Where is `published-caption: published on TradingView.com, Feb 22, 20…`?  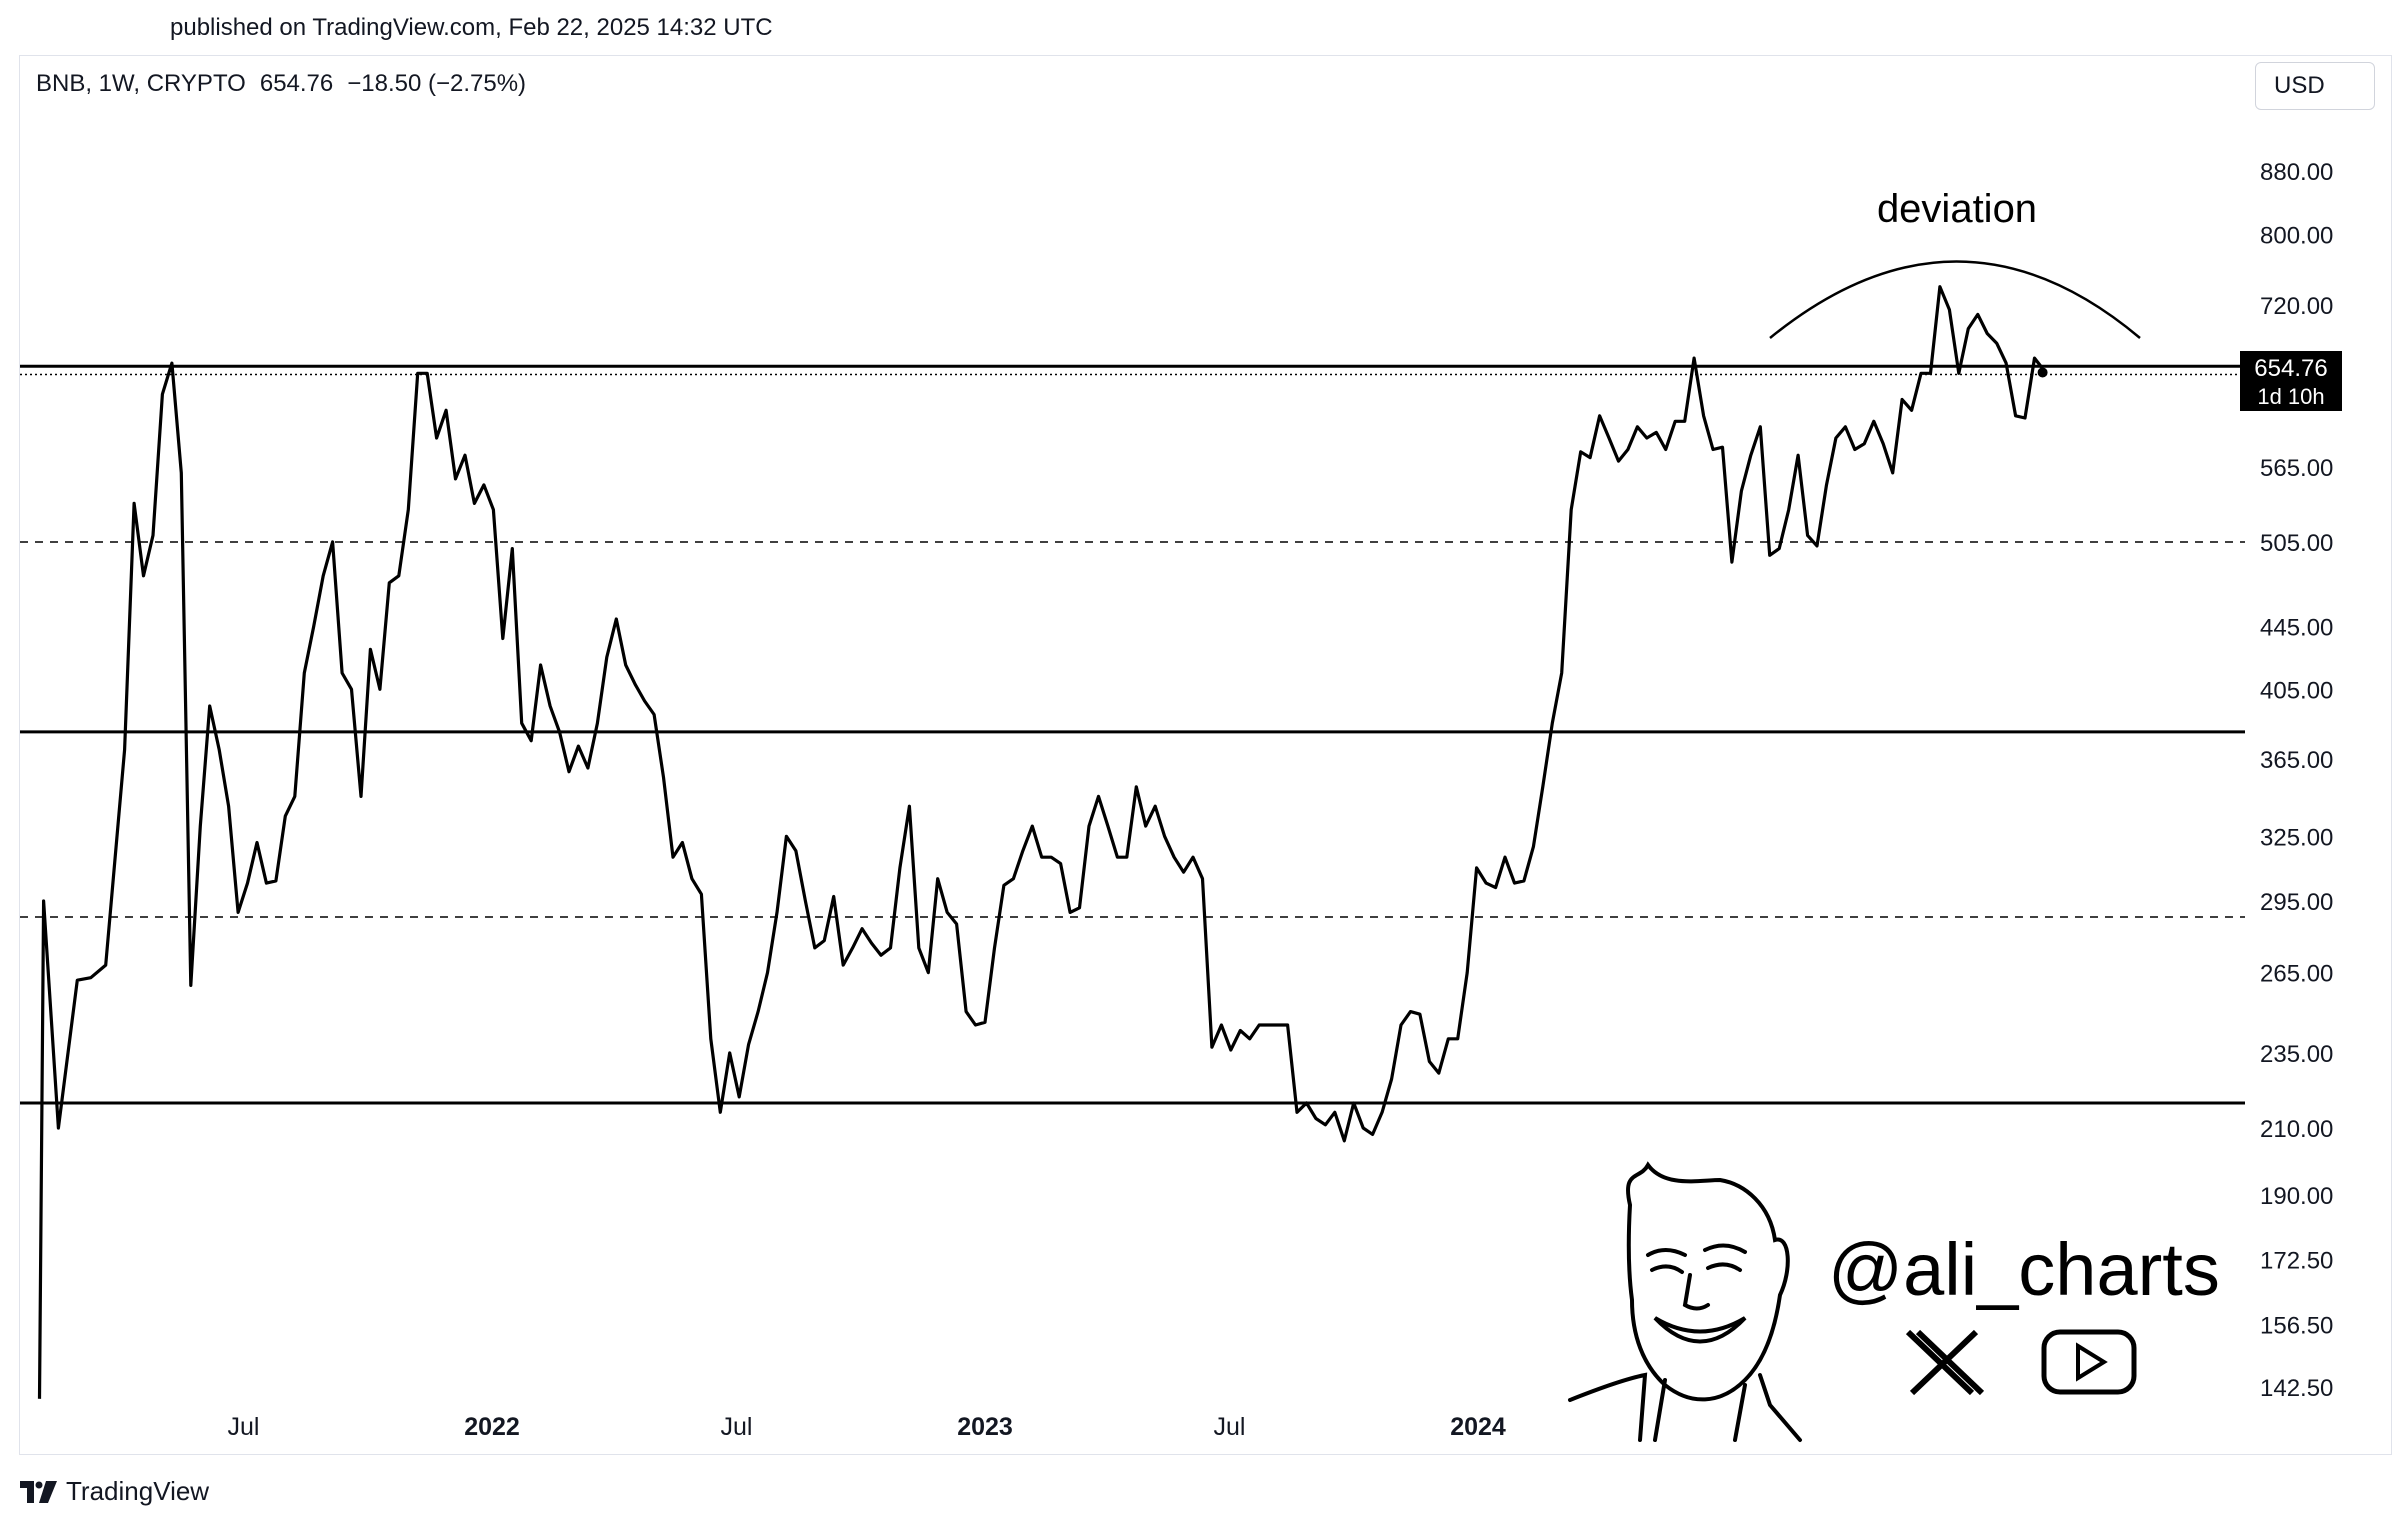
published-caption: published on TradingView.com, Feb 22, 20… is located at coordinates (471, 27).